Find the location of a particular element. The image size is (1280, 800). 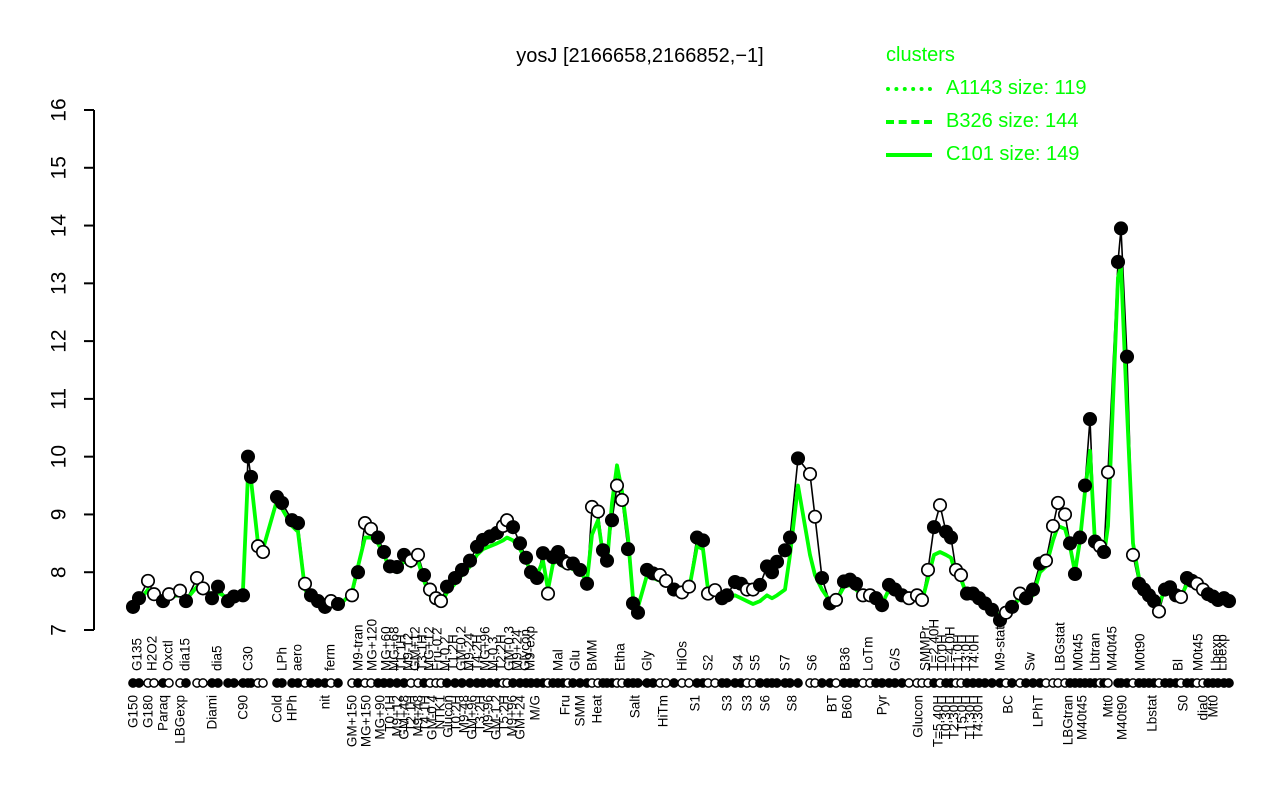

y-axis-tick-label: 8 is located at coordinates (59, 572).